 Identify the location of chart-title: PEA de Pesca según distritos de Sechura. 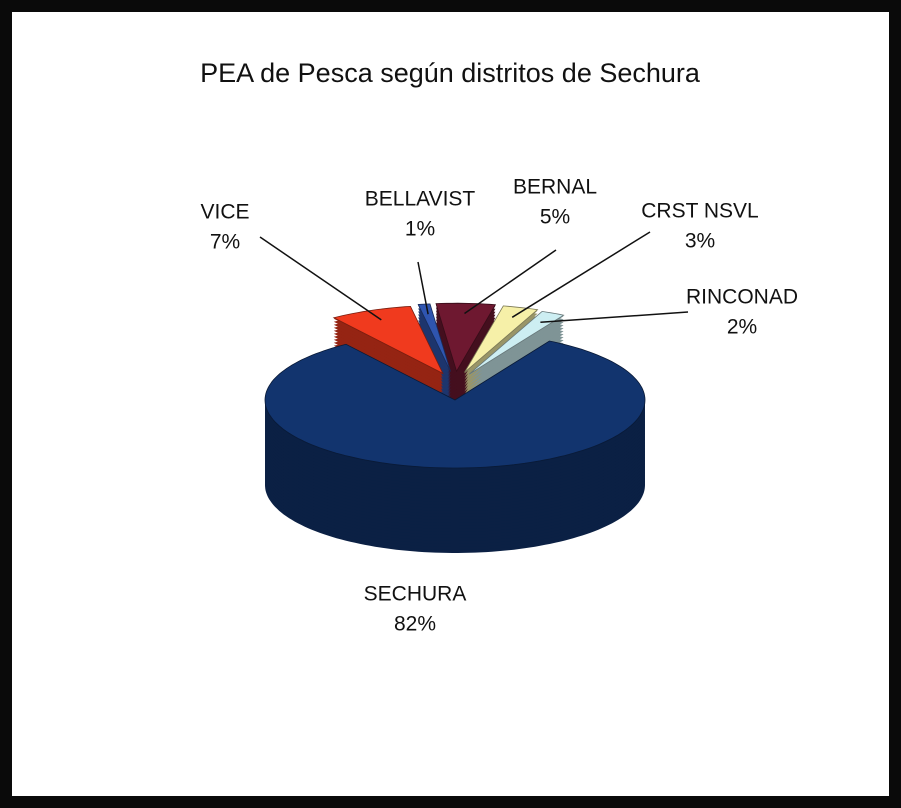
(450, 73).